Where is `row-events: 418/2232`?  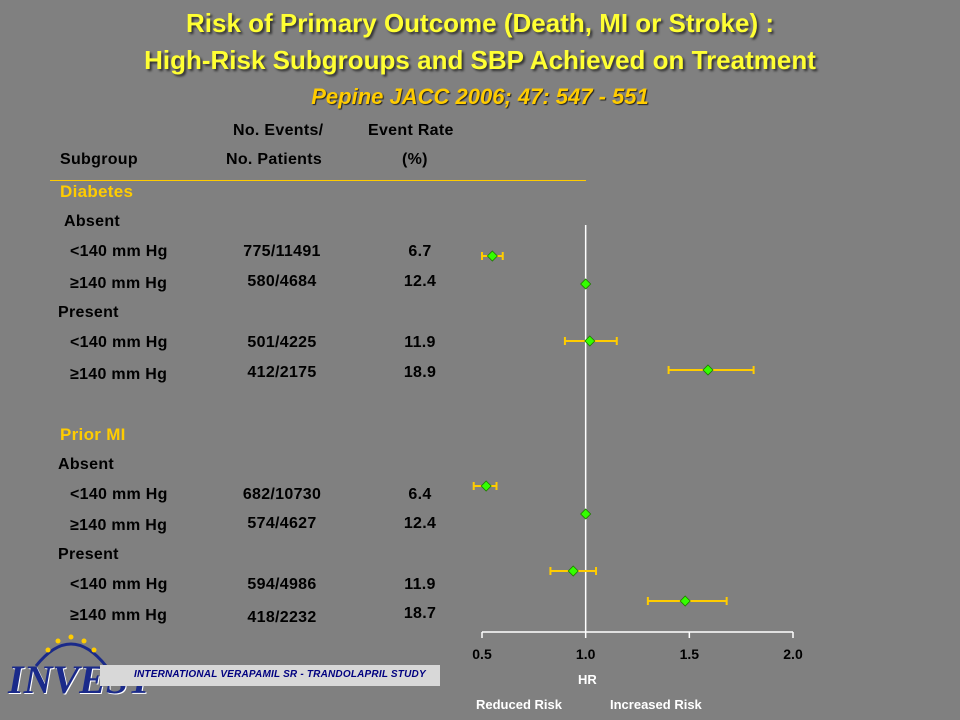 row-events: 418/2232 is located at coordinates (282, 617).